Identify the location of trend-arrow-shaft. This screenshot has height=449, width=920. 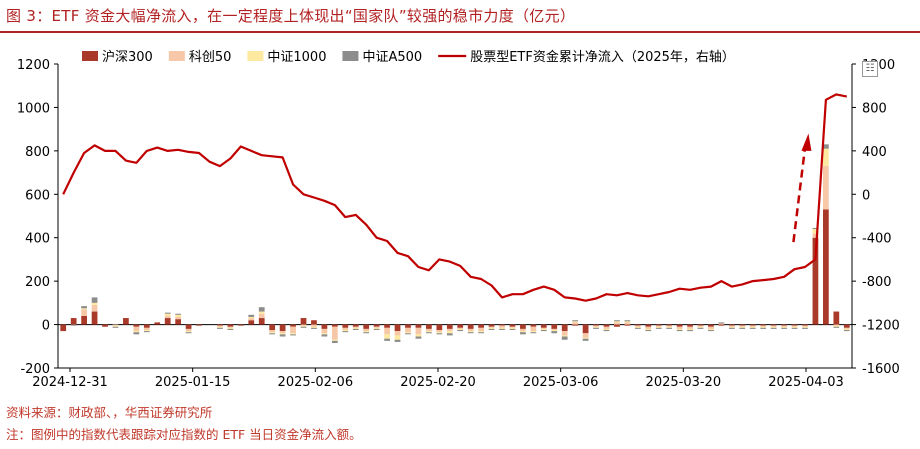
(799, 193).